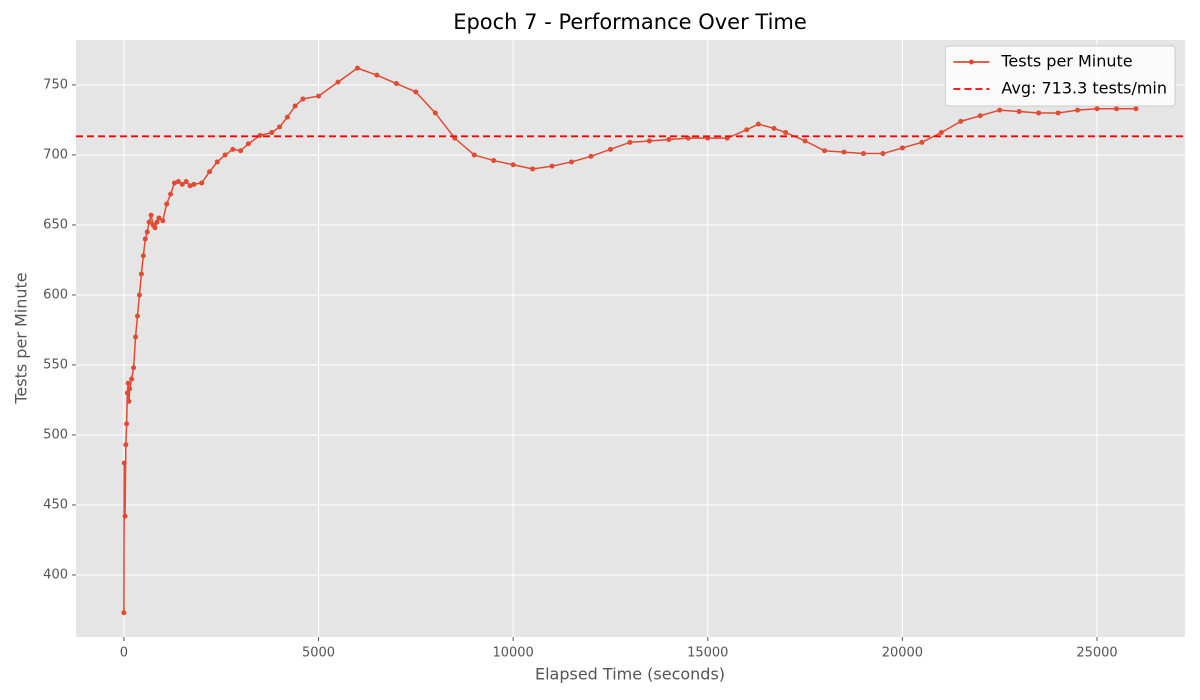  I want to click on x-axis-label: Elapsed Time (seconds), so click(630, 674).